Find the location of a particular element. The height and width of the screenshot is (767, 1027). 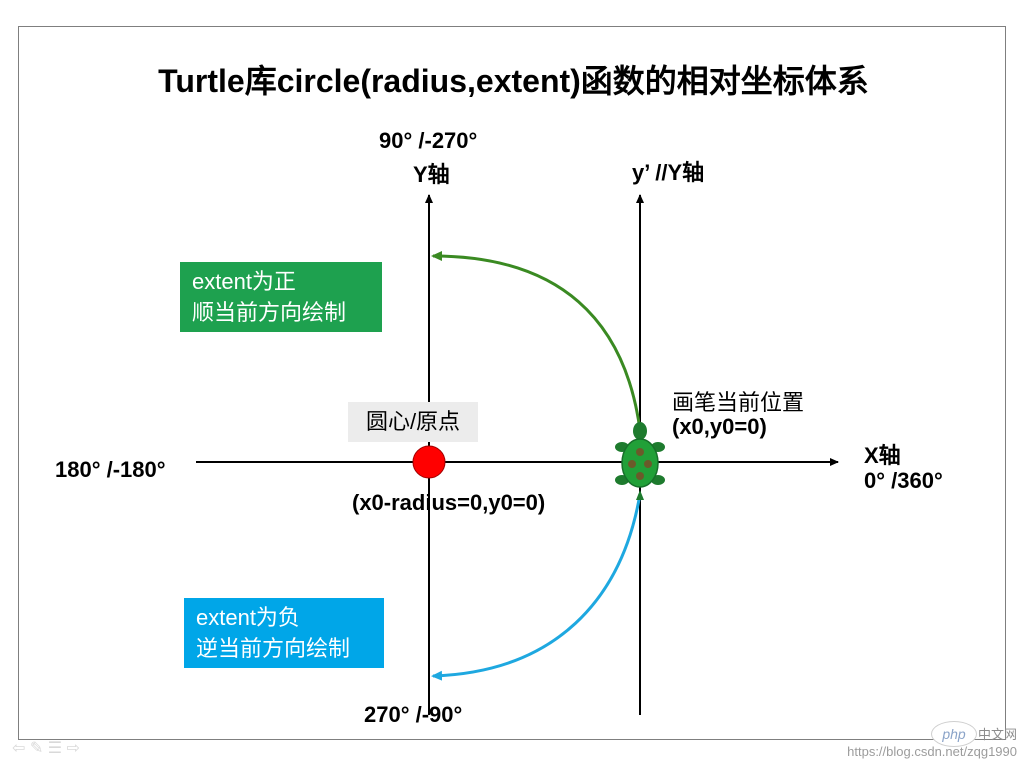

csdn-watermark: https://blog.csdn.net/zqg1990 is located at coordinates (932, 751).